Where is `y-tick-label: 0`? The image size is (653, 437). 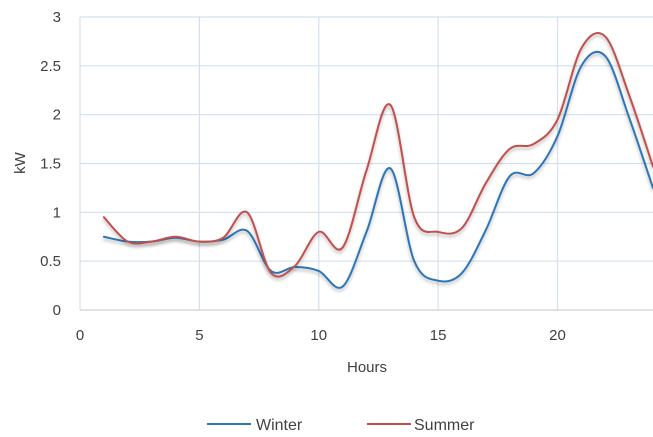
y-tick-label: 0 is located at coordinates (57, 310).